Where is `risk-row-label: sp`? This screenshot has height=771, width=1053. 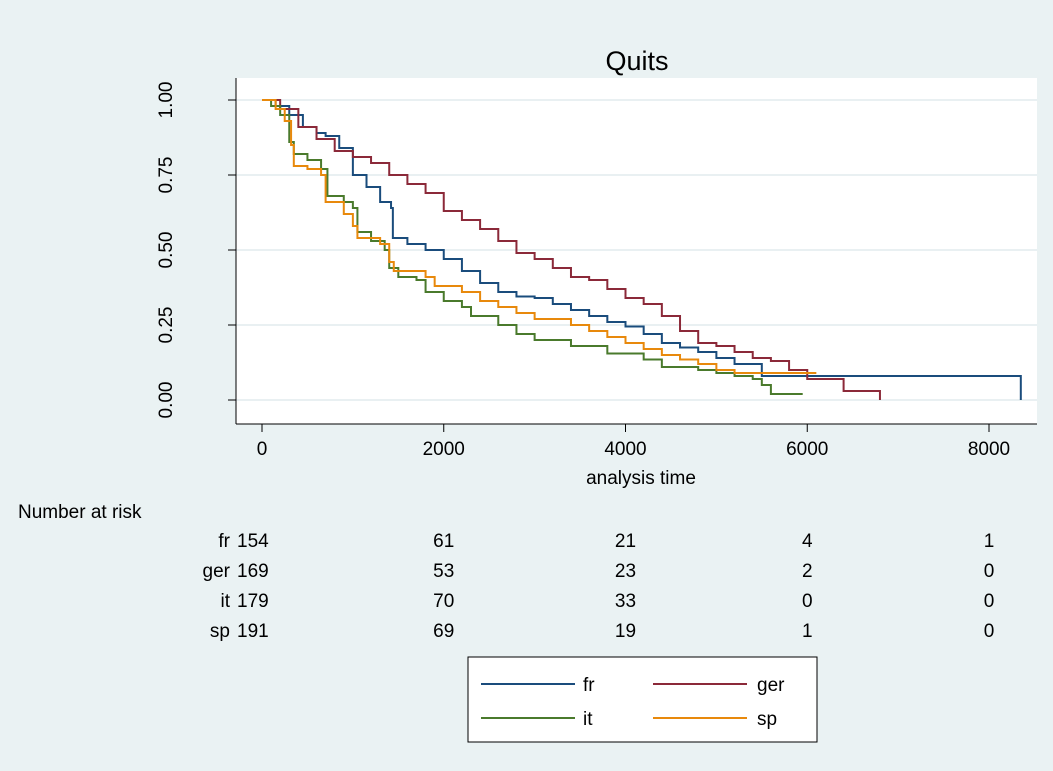
risk-row-label: sp is located at coordinates (220, 631).